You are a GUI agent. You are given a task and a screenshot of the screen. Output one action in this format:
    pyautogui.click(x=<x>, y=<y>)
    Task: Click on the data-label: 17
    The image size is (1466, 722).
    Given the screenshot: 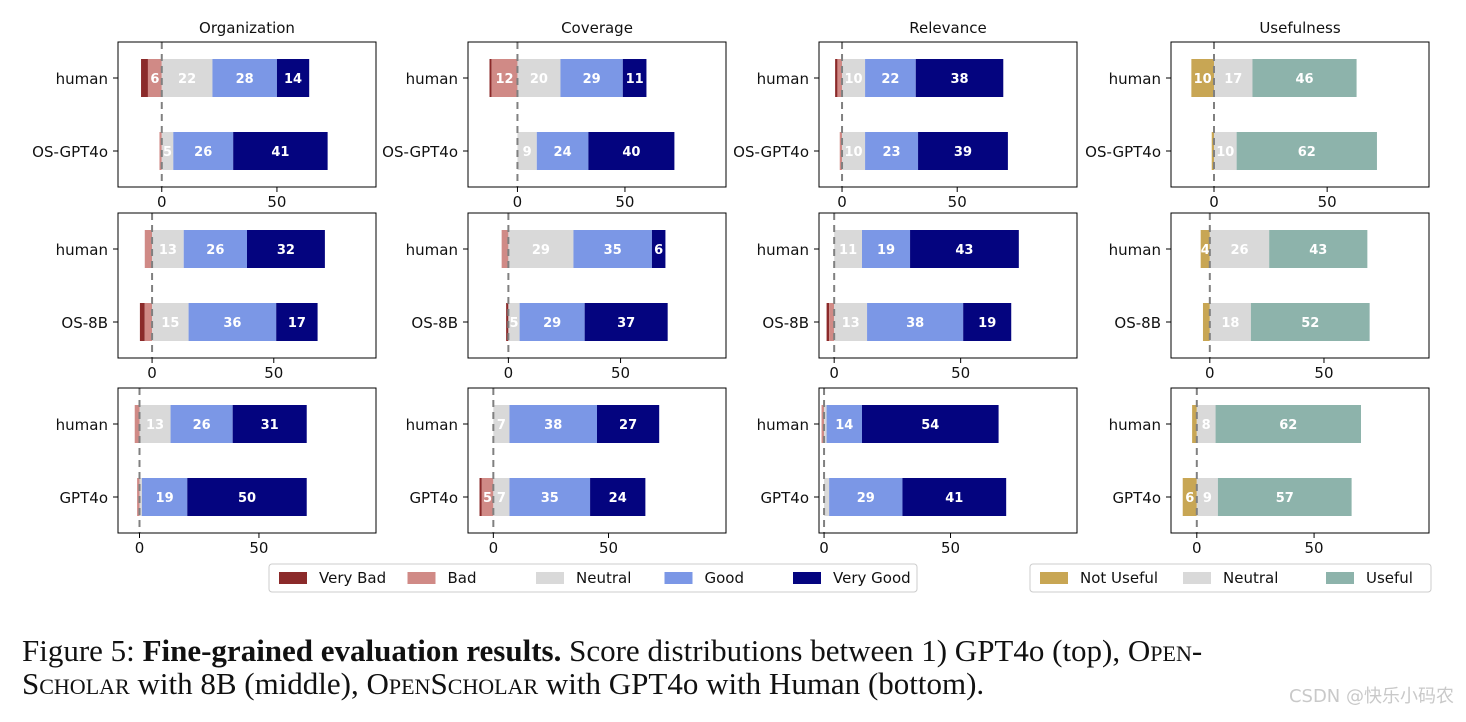 What is the action you would take?
    pyautogui.click(x=297, y=323)
    